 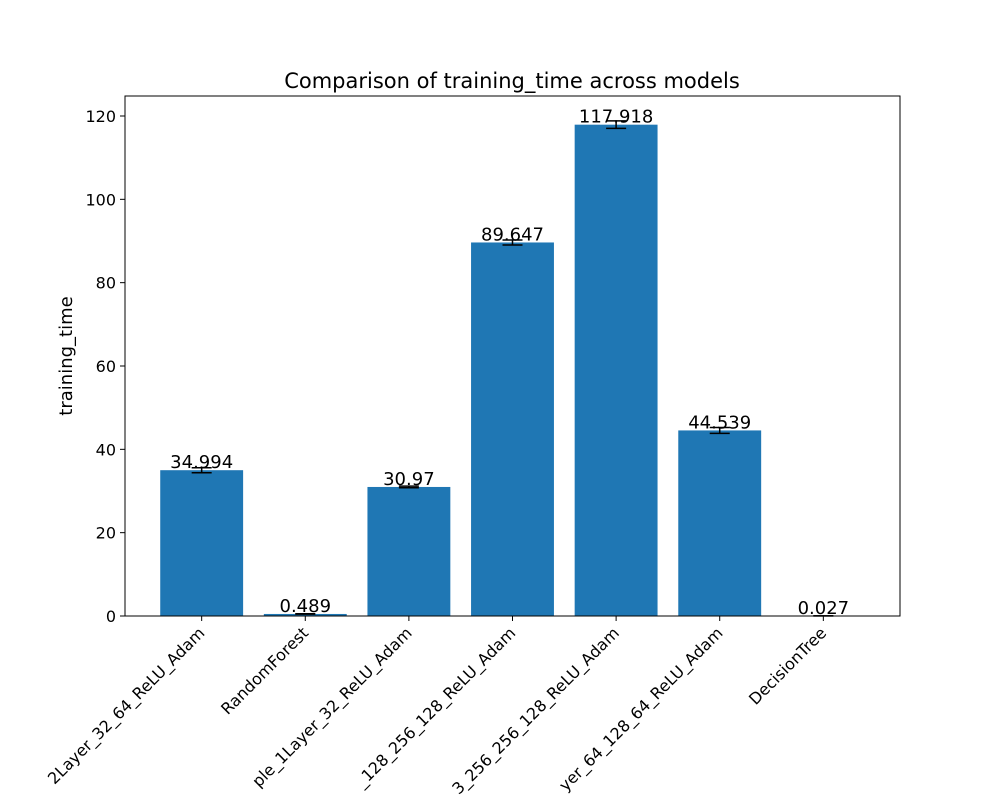 What do you see at coordinates (106, 366) in the screenshot?
I see `y-tick-label: 60` at bounding box center [106, 366].